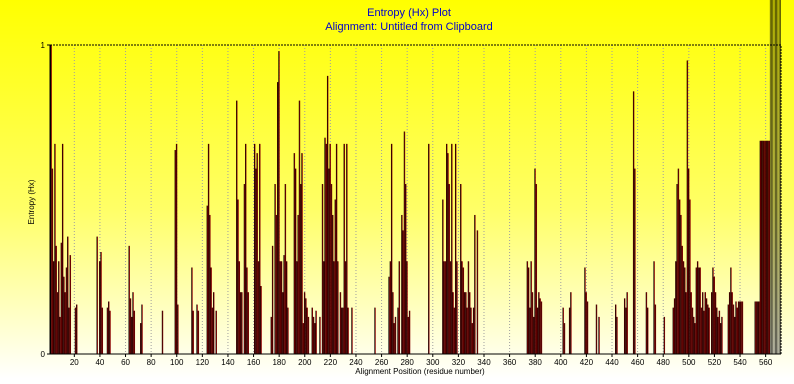 The image size is (794, 384). I want to click on x-tick-label: 460, so click(638, 362).